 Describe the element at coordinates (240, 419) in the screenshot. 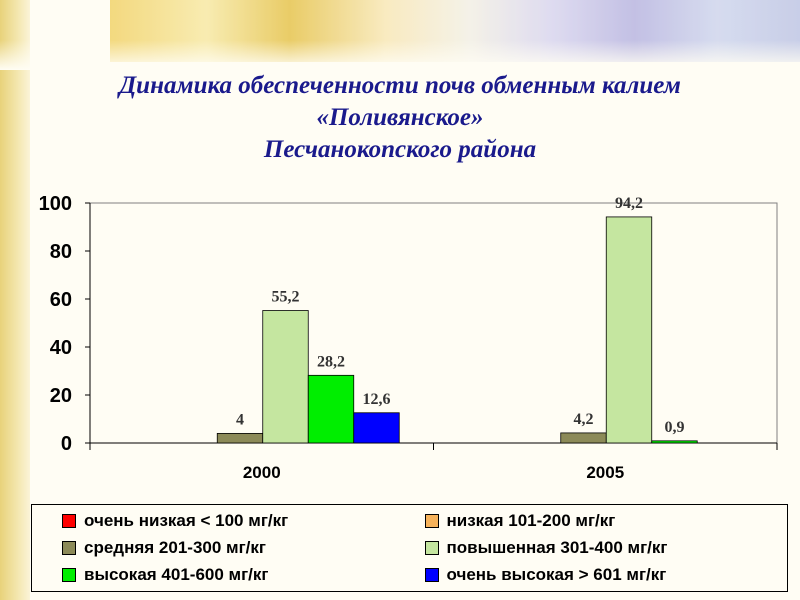

I see `data-label: 4` at that location.